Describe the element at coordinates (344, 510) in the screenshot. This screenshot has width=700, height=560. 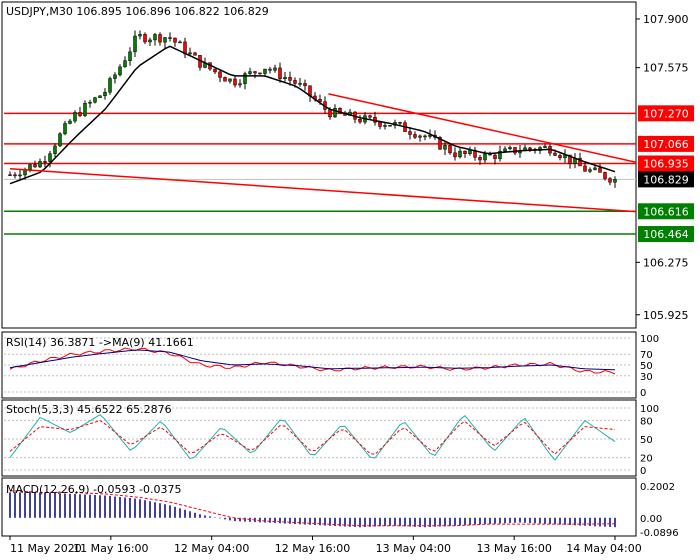
I see `macd-layer: 0.2002 0.00 -0.0896` at that location.